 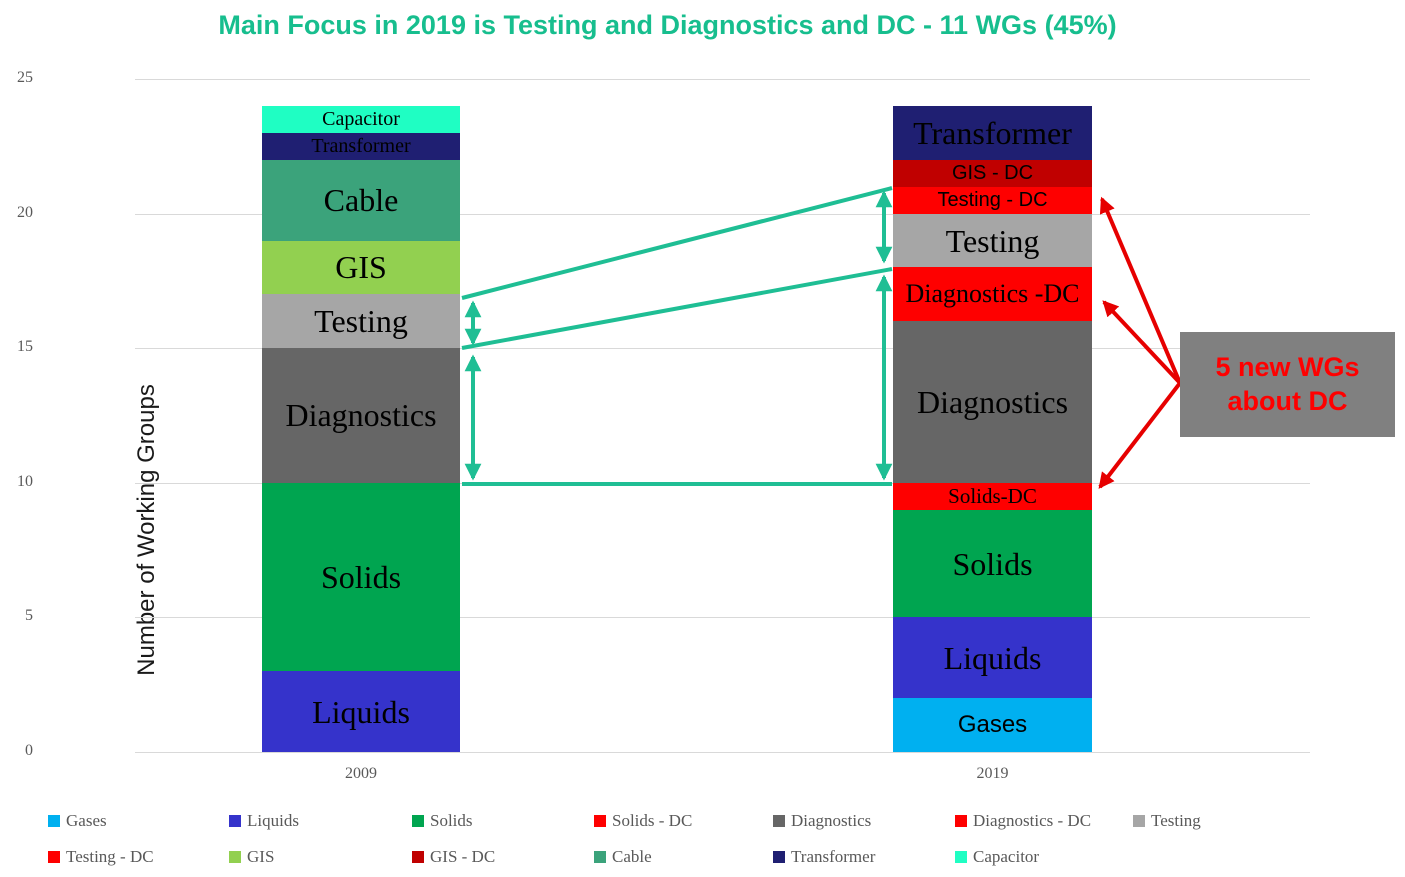 I want to click on legend-label: Solids, so click(x=451, y=820).